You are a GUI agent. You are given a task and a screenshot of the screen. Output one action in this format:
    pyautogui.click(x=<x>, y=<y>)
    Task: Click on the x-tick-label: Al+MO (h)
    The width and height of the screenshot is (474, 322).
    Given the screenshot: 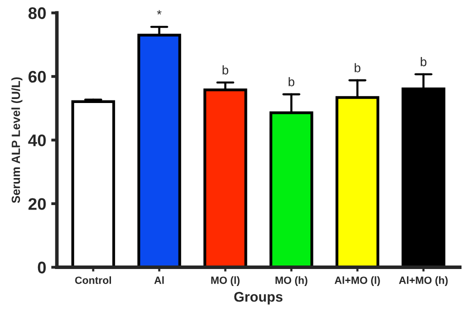 What is the action you would take?
    pyautogui.click(x=423, y=281)
    